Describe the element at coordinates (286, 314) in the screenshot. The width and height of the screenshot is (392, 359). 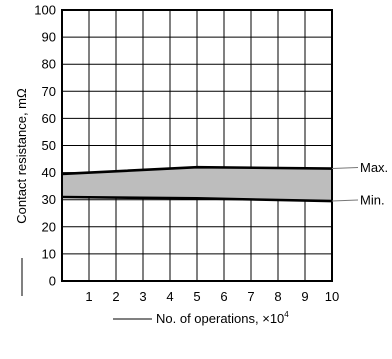
I see `x-axis-title-exponent: 4` at that location.